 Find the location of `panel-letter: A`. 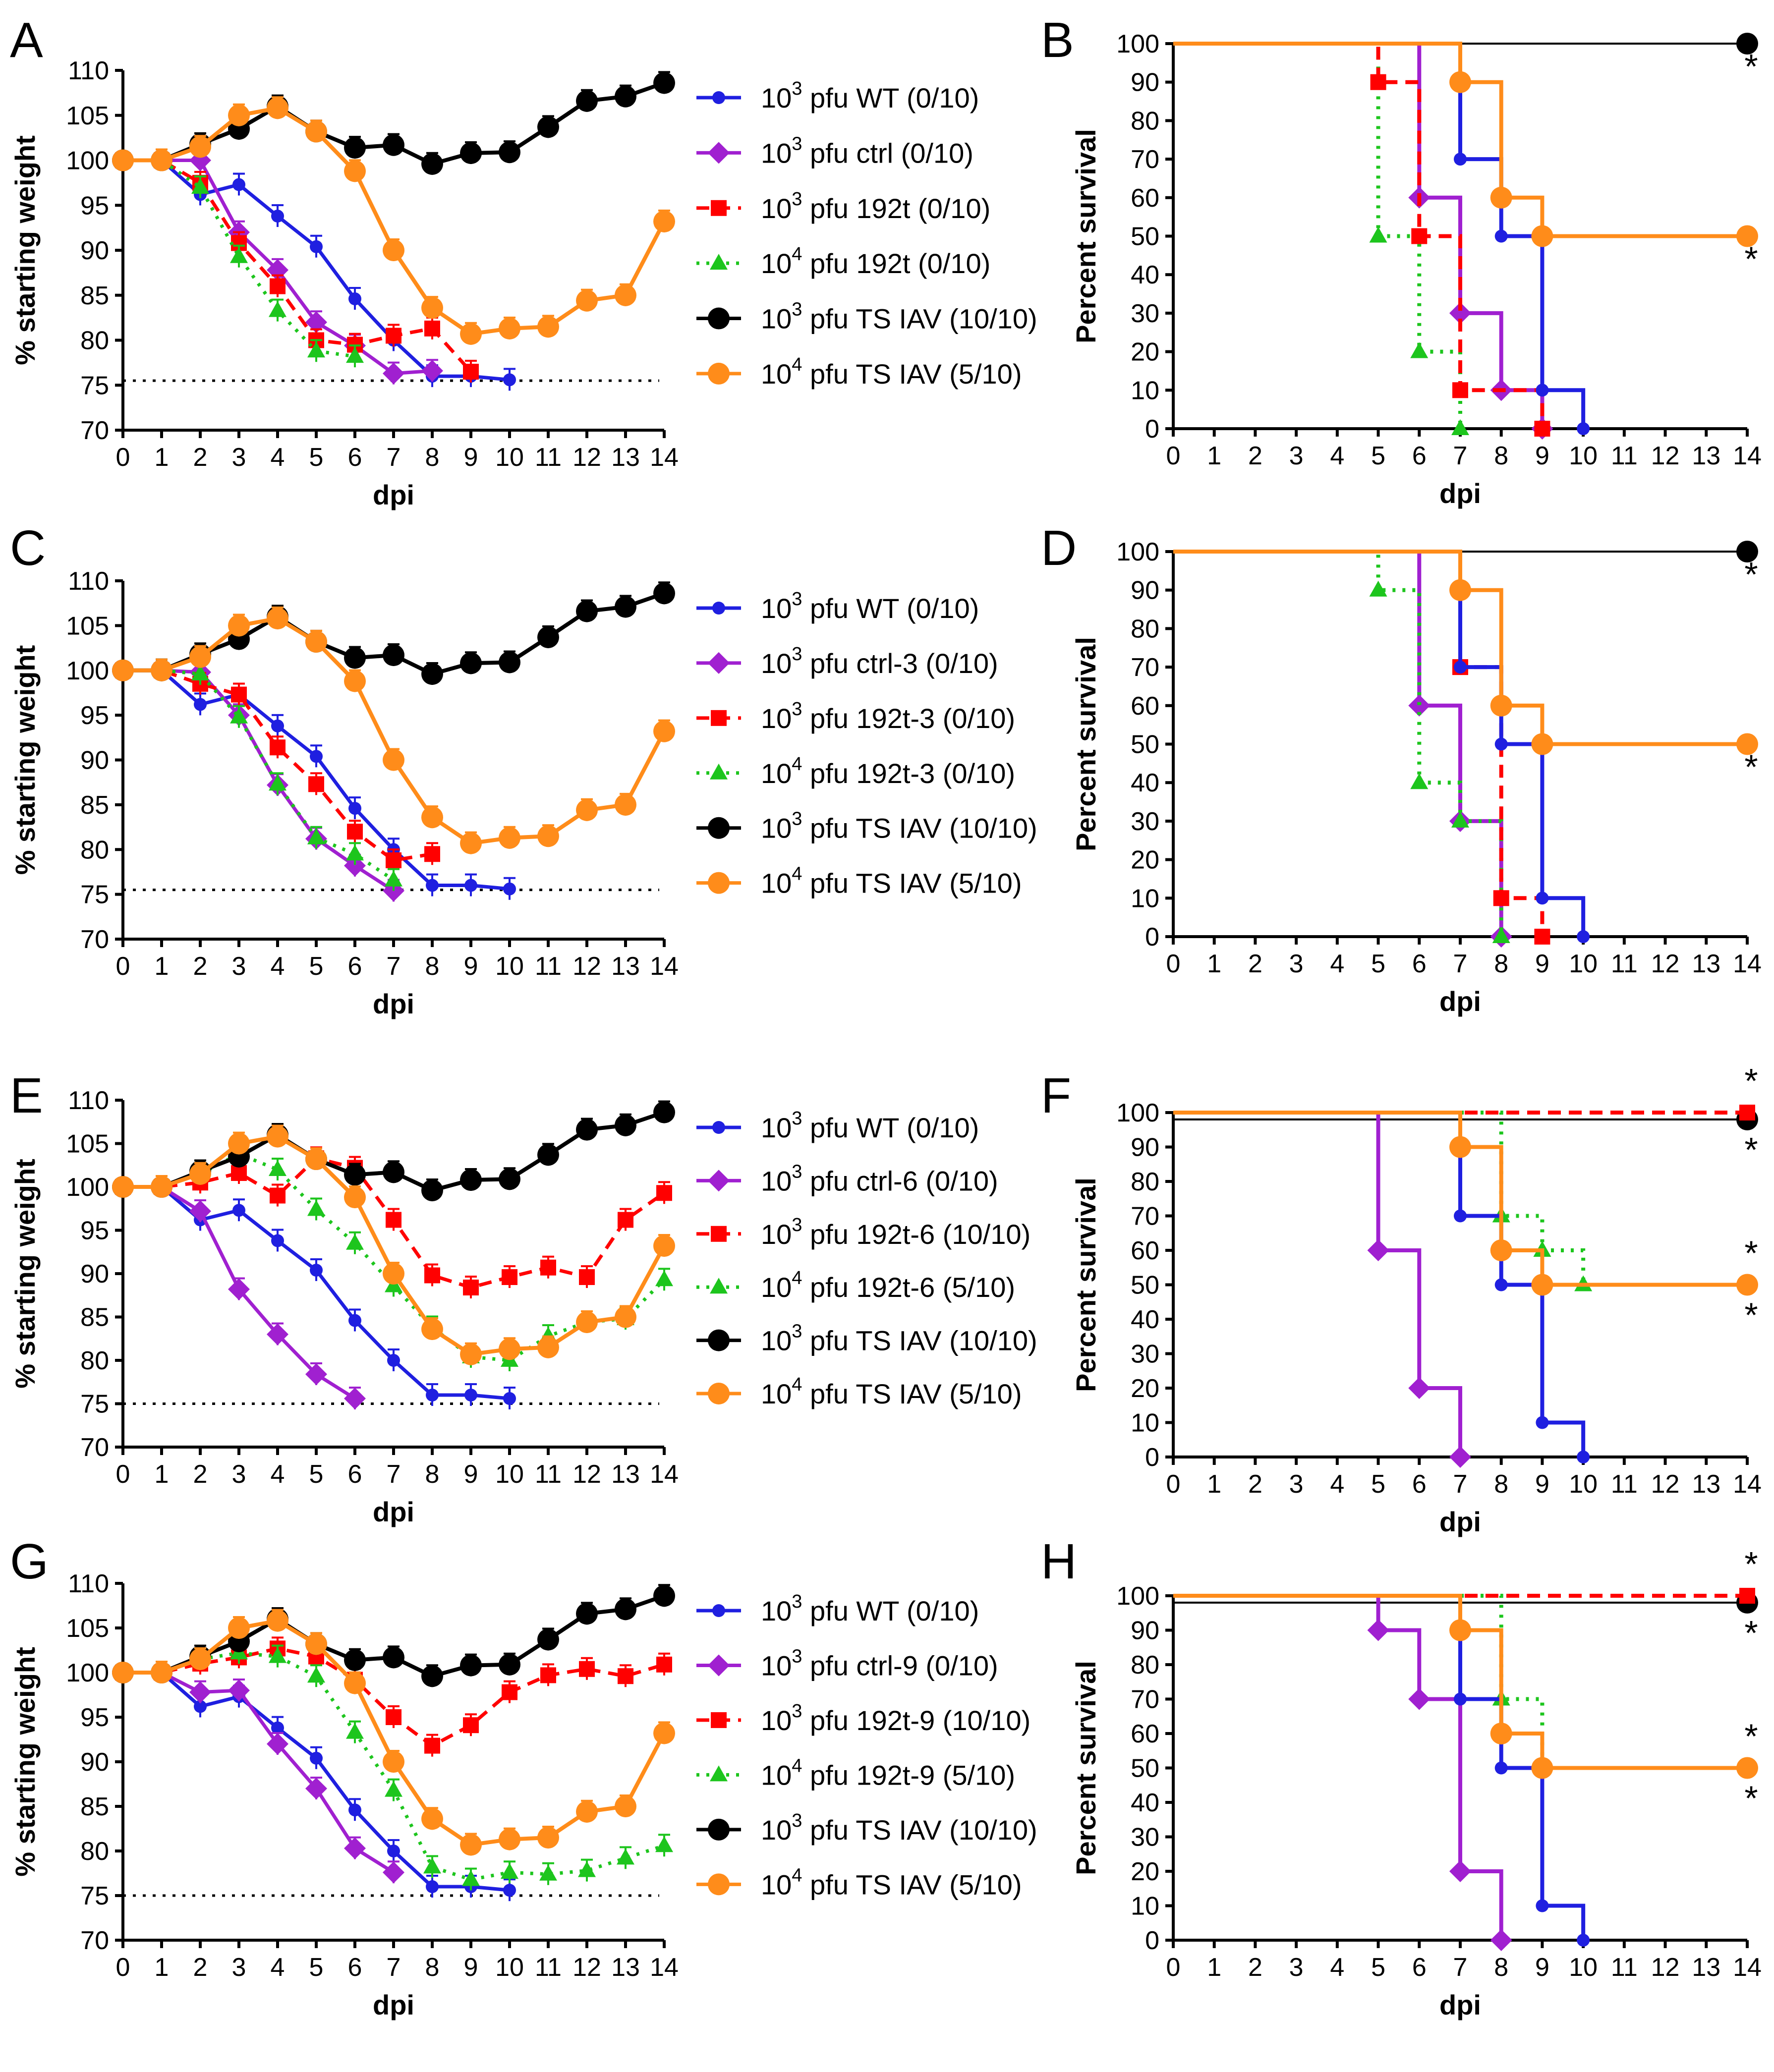

panel-letter: A is located at coordinates (26, 40).